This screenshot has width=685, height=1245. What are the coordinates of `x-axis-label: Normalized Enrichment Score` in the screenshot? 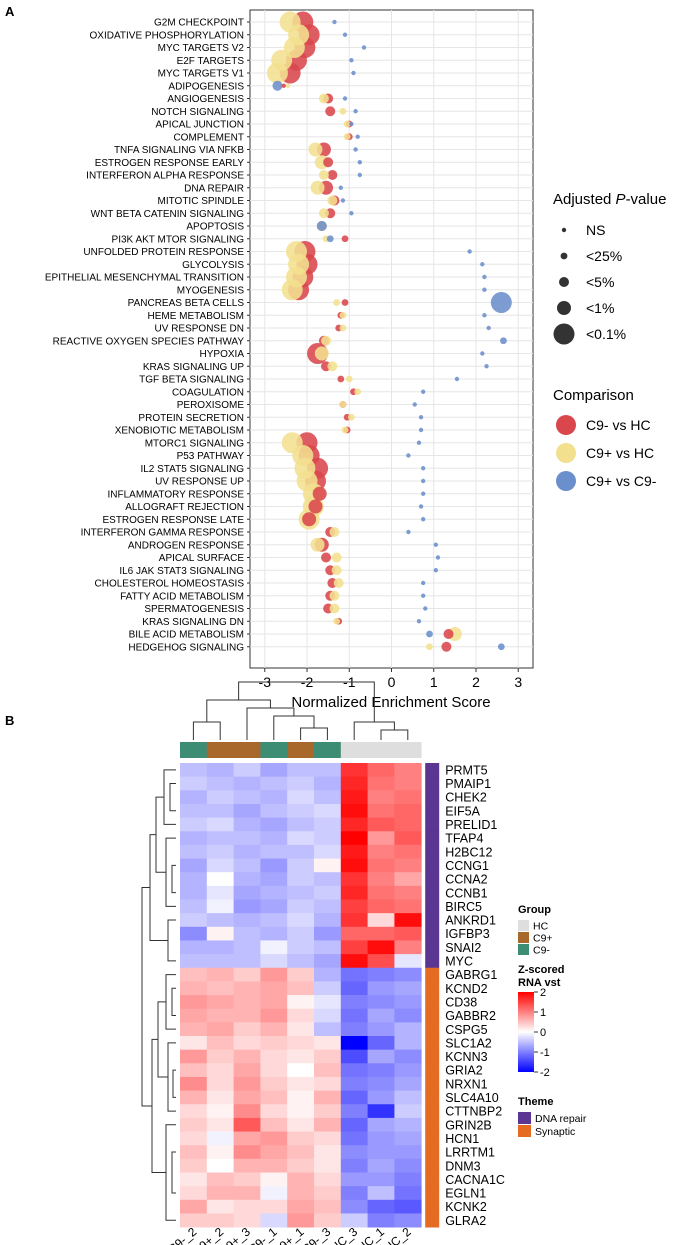 It's located at (390, 702).